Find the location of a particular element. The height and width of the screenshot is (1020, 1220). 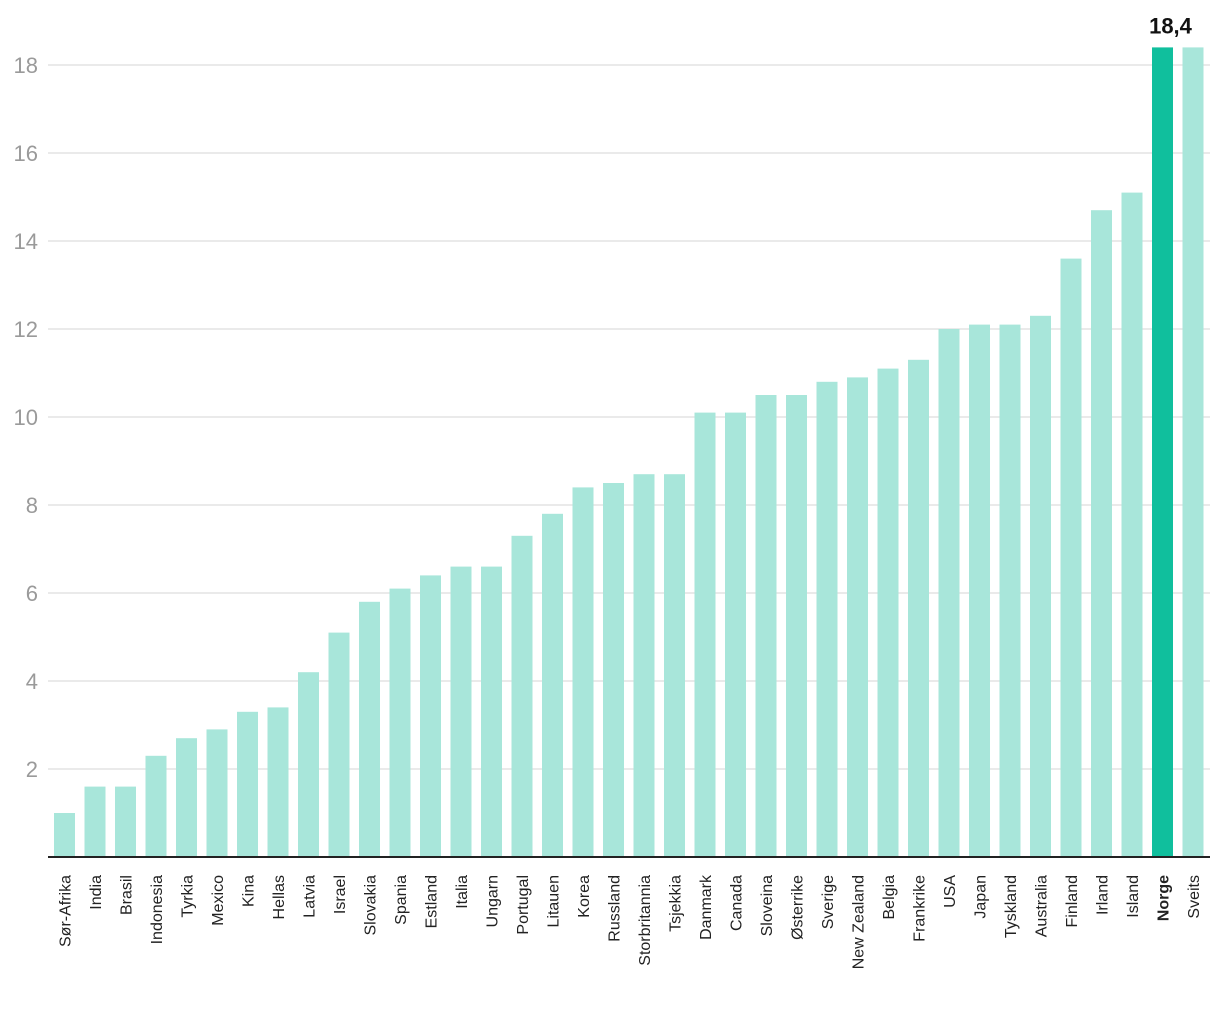

bar-frankrike is located at coordinates (918, 608).